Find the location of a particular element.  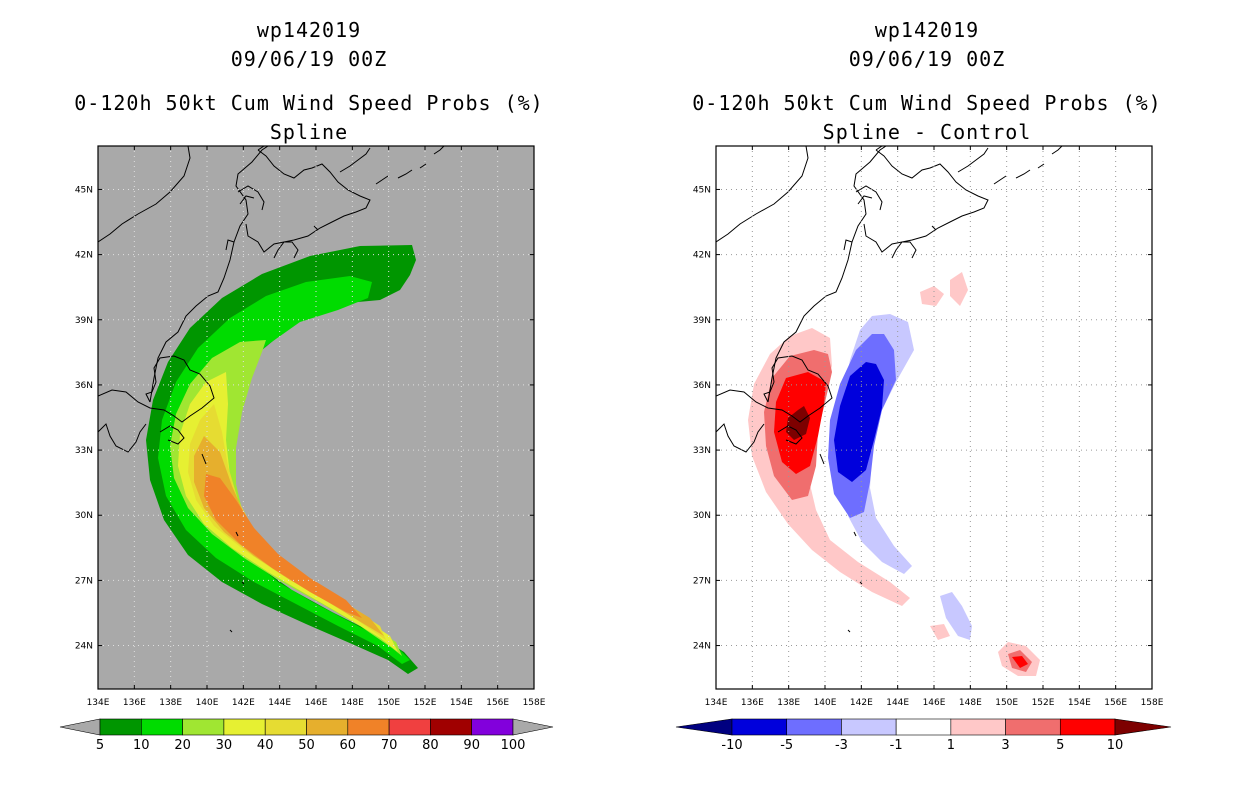

swath-60pct is located at coordinates (283, 546).